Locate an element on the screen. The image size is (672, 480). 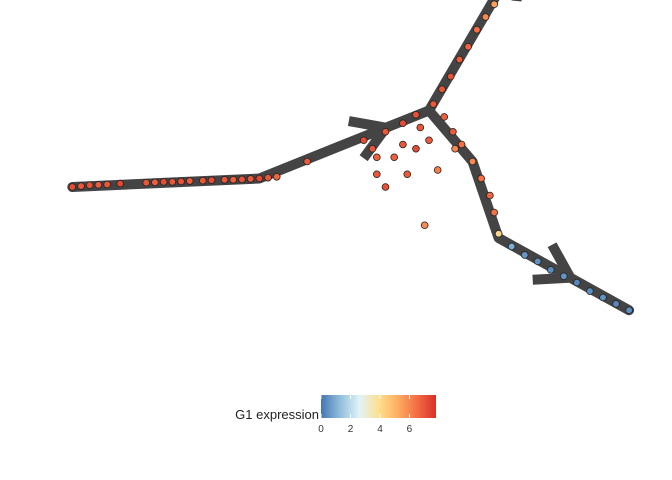
colorbar-gradient is located at coordinates (378, 406).